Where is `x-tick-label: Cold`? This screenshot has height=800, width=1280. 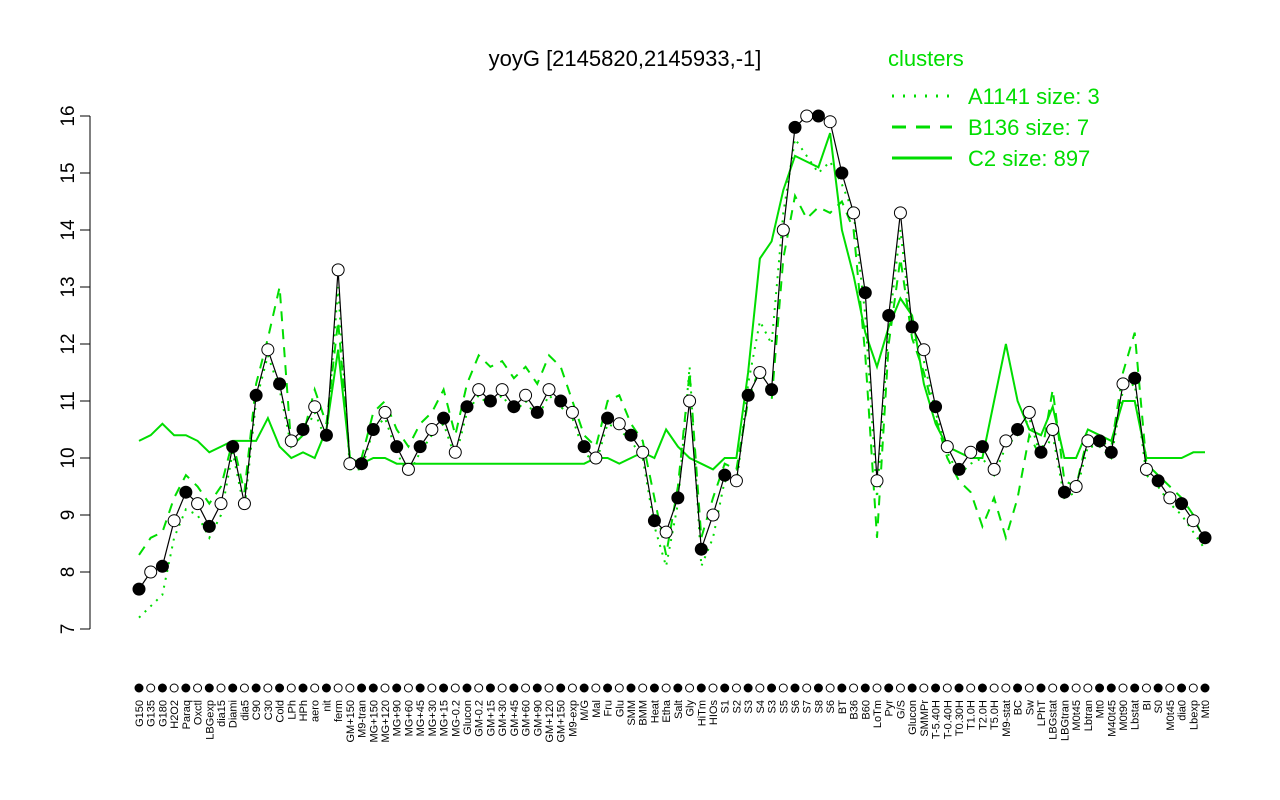 x-tick-label: Cold is located at coordinates (281, 711).